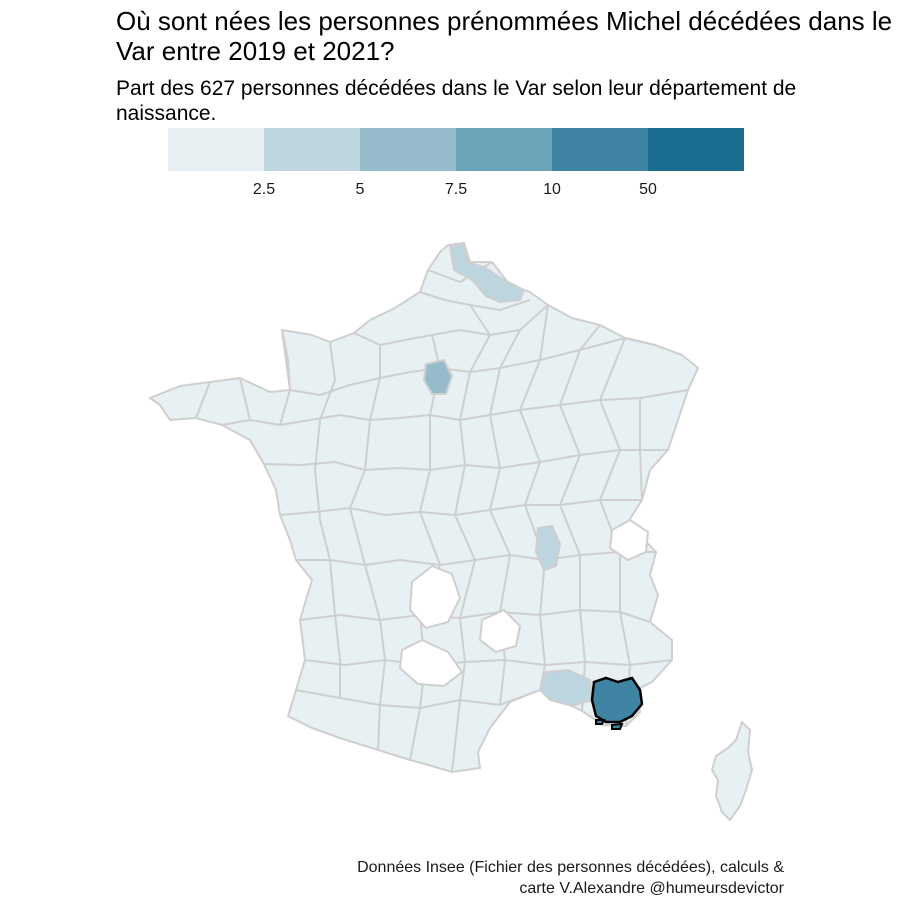 The width and height of the screenshot is (900, 900). Describe the element at coordinates (548, 548) in the screenshot. I see `dept-rhone` at that location.